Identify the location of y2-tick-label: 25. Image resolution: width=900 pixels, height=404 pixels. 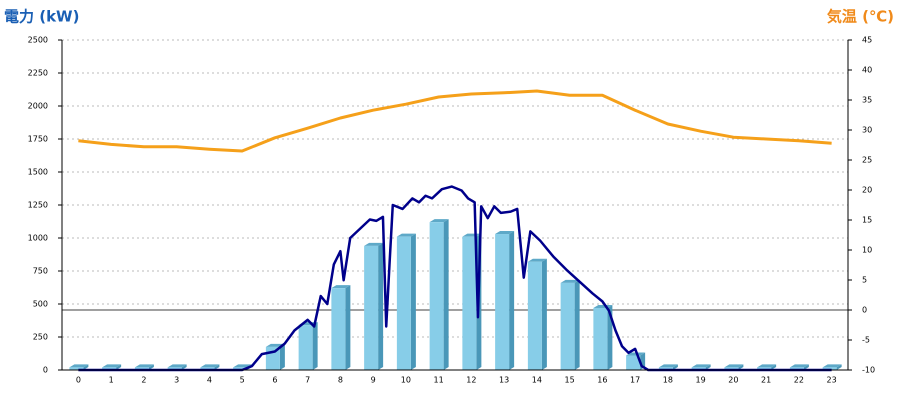
(867, 160).